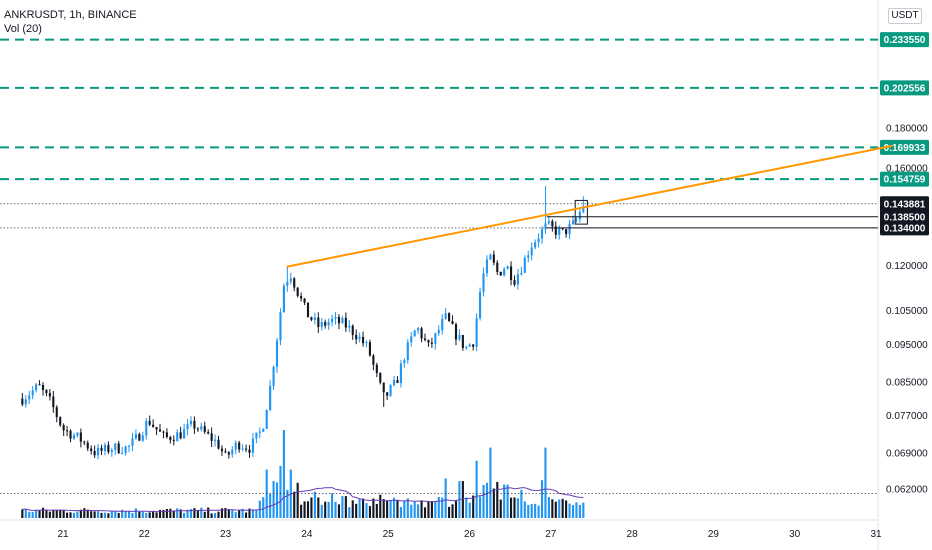 Image resolution: width=932 pixels, height=550 pixels. I want to click on symbol-title: ANKRUSDT, 1h, BINANCE, so click(70, 15).